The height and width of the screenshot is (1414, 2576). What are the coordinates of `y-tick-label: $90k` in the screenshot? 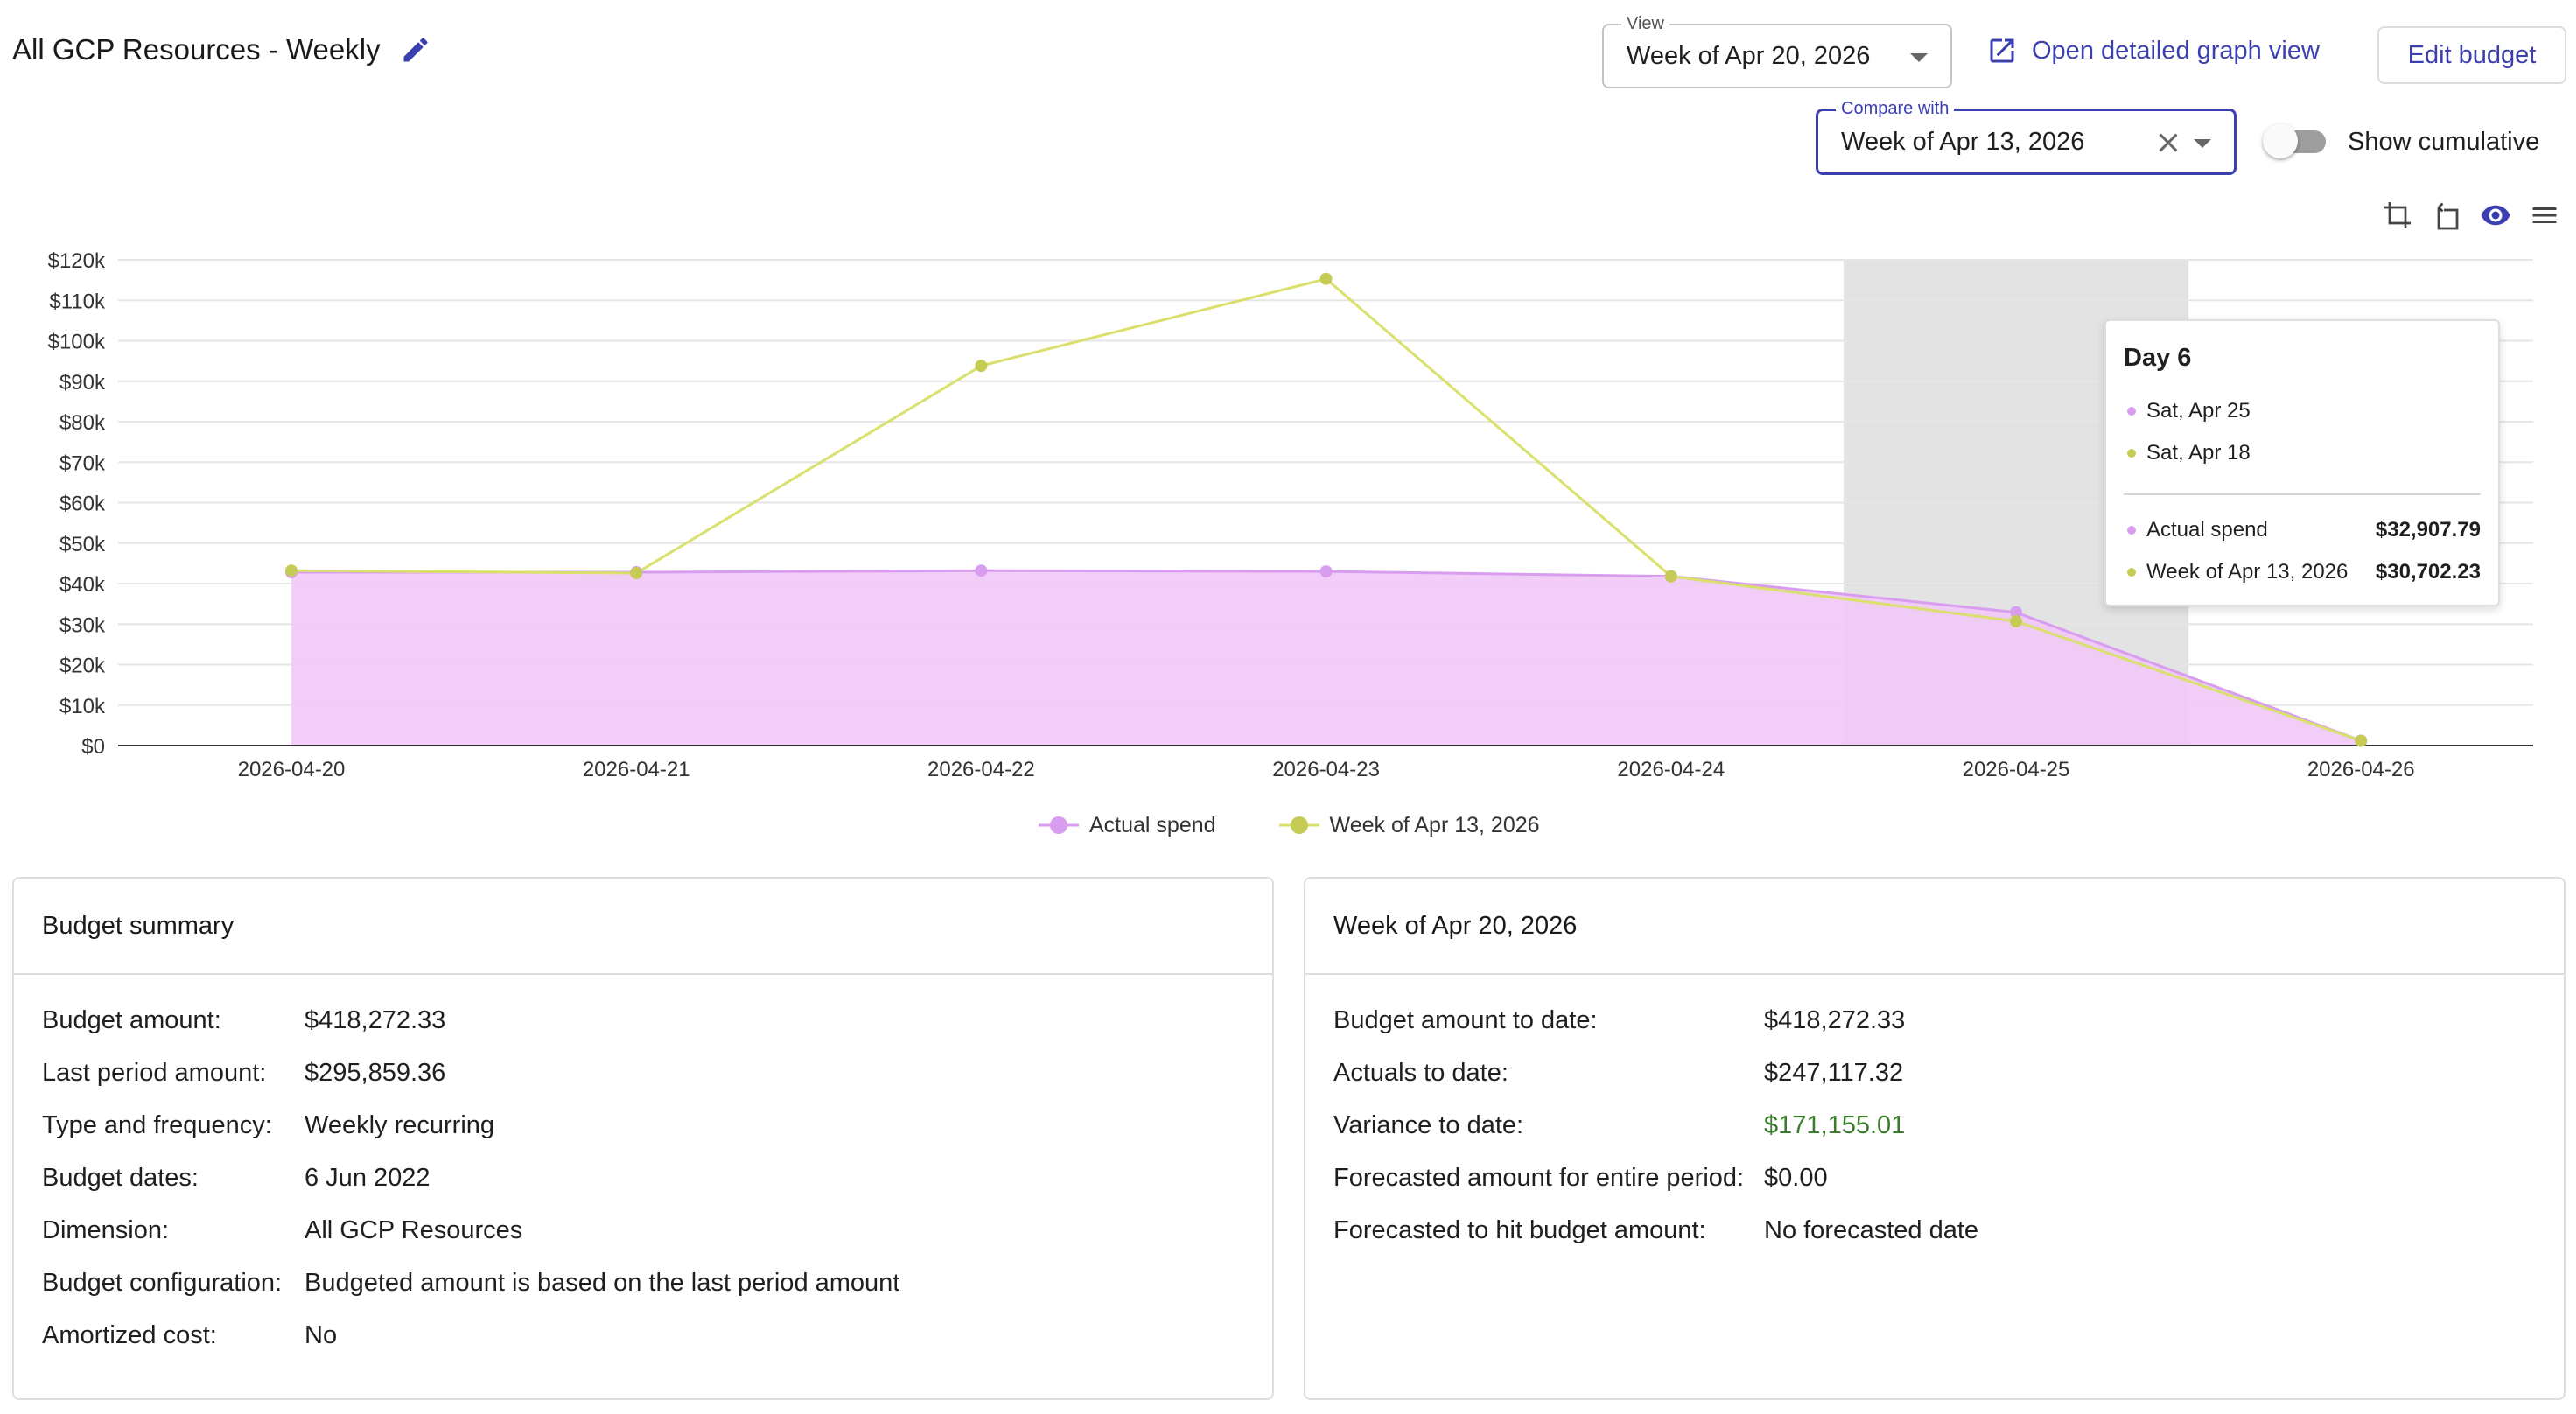 It's located at (83, 383).